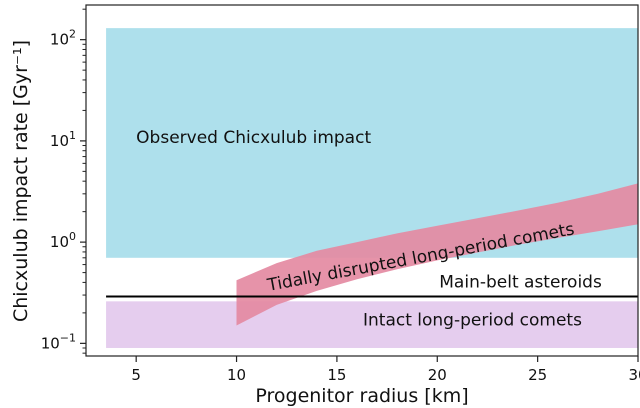 The image size is (640, 408). Describe the element at coordinates (472, 321) in the screenshot. I see `intact-comets-label: Intact long-period comets` at that location.